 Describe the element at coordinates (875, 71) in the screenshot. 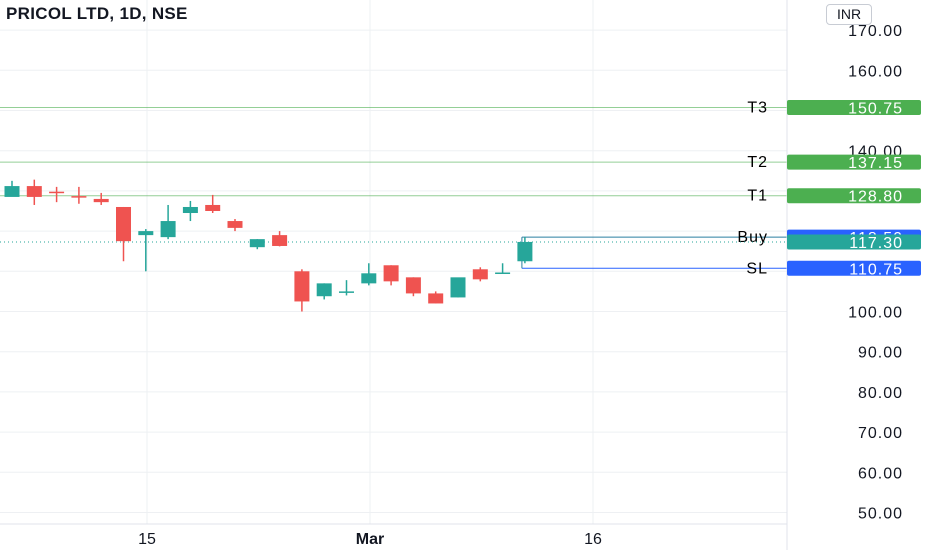

I see `price-tick-label: 160.00` at that location.